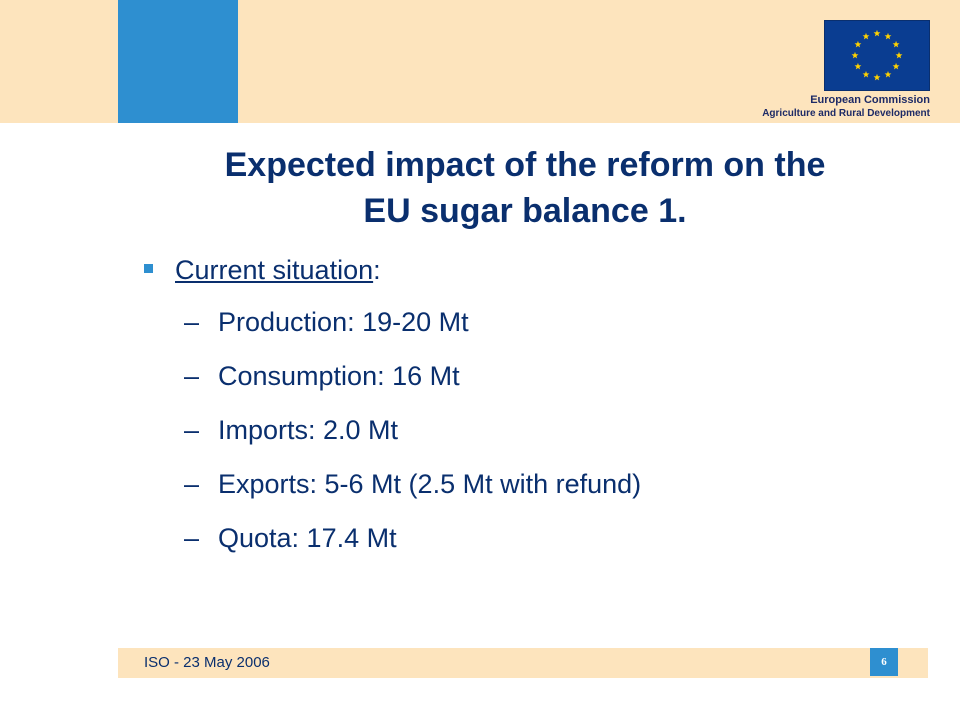  Describe the element at coordinates (307, 538) in the screenshot. I see `list-item-text: Quota: 17.4 Mt` at that location.